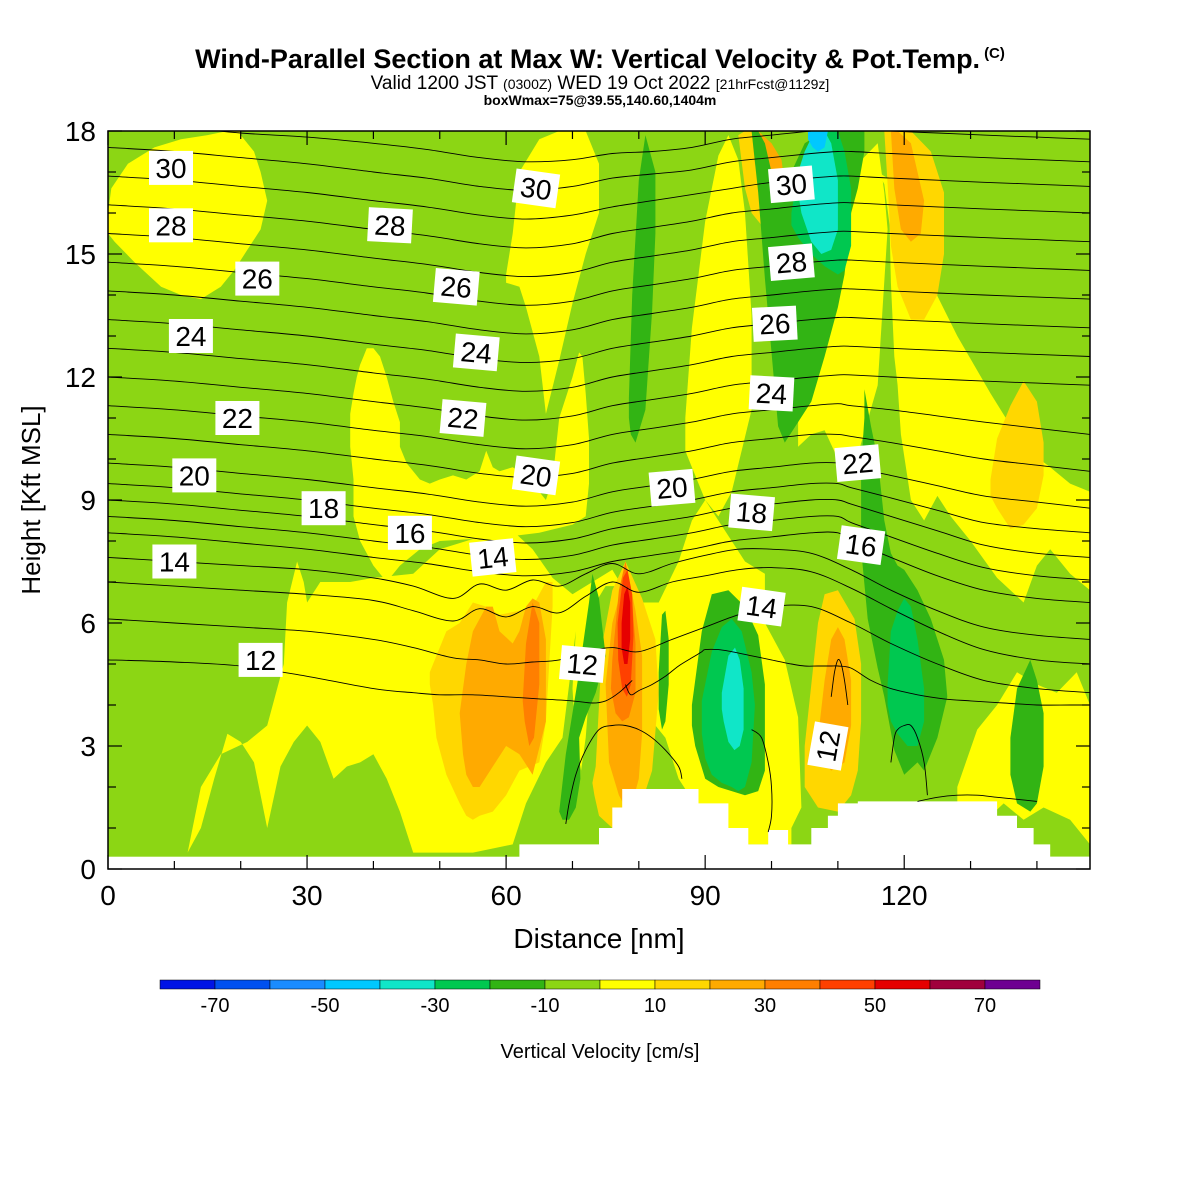  I want to click on y-tick-label: 15, so click(80, 254).